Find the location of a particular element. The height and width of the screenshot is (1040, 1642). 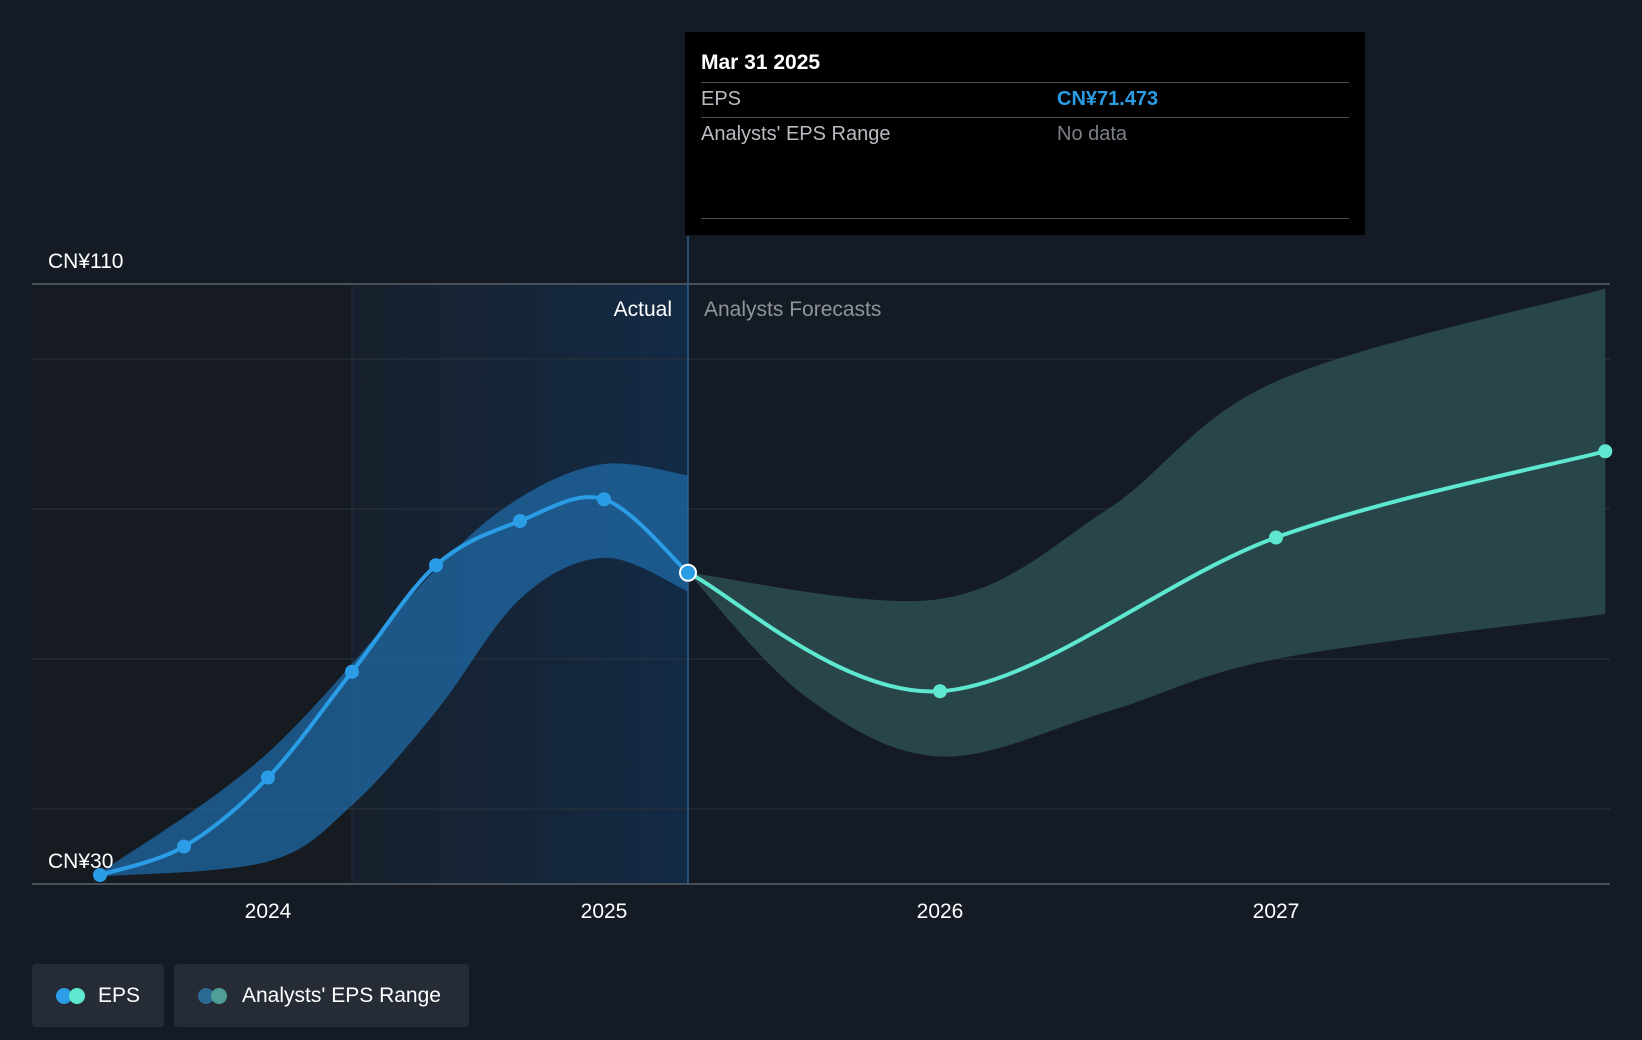

x-tick-label-2025: 2025 is located at coordinates (604, 911).